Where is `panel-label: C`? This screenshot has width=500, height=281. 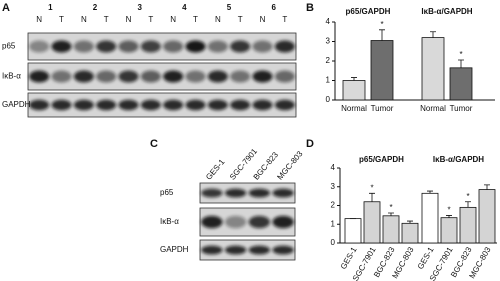 panel-label: C is located at coordinates (154, 144).